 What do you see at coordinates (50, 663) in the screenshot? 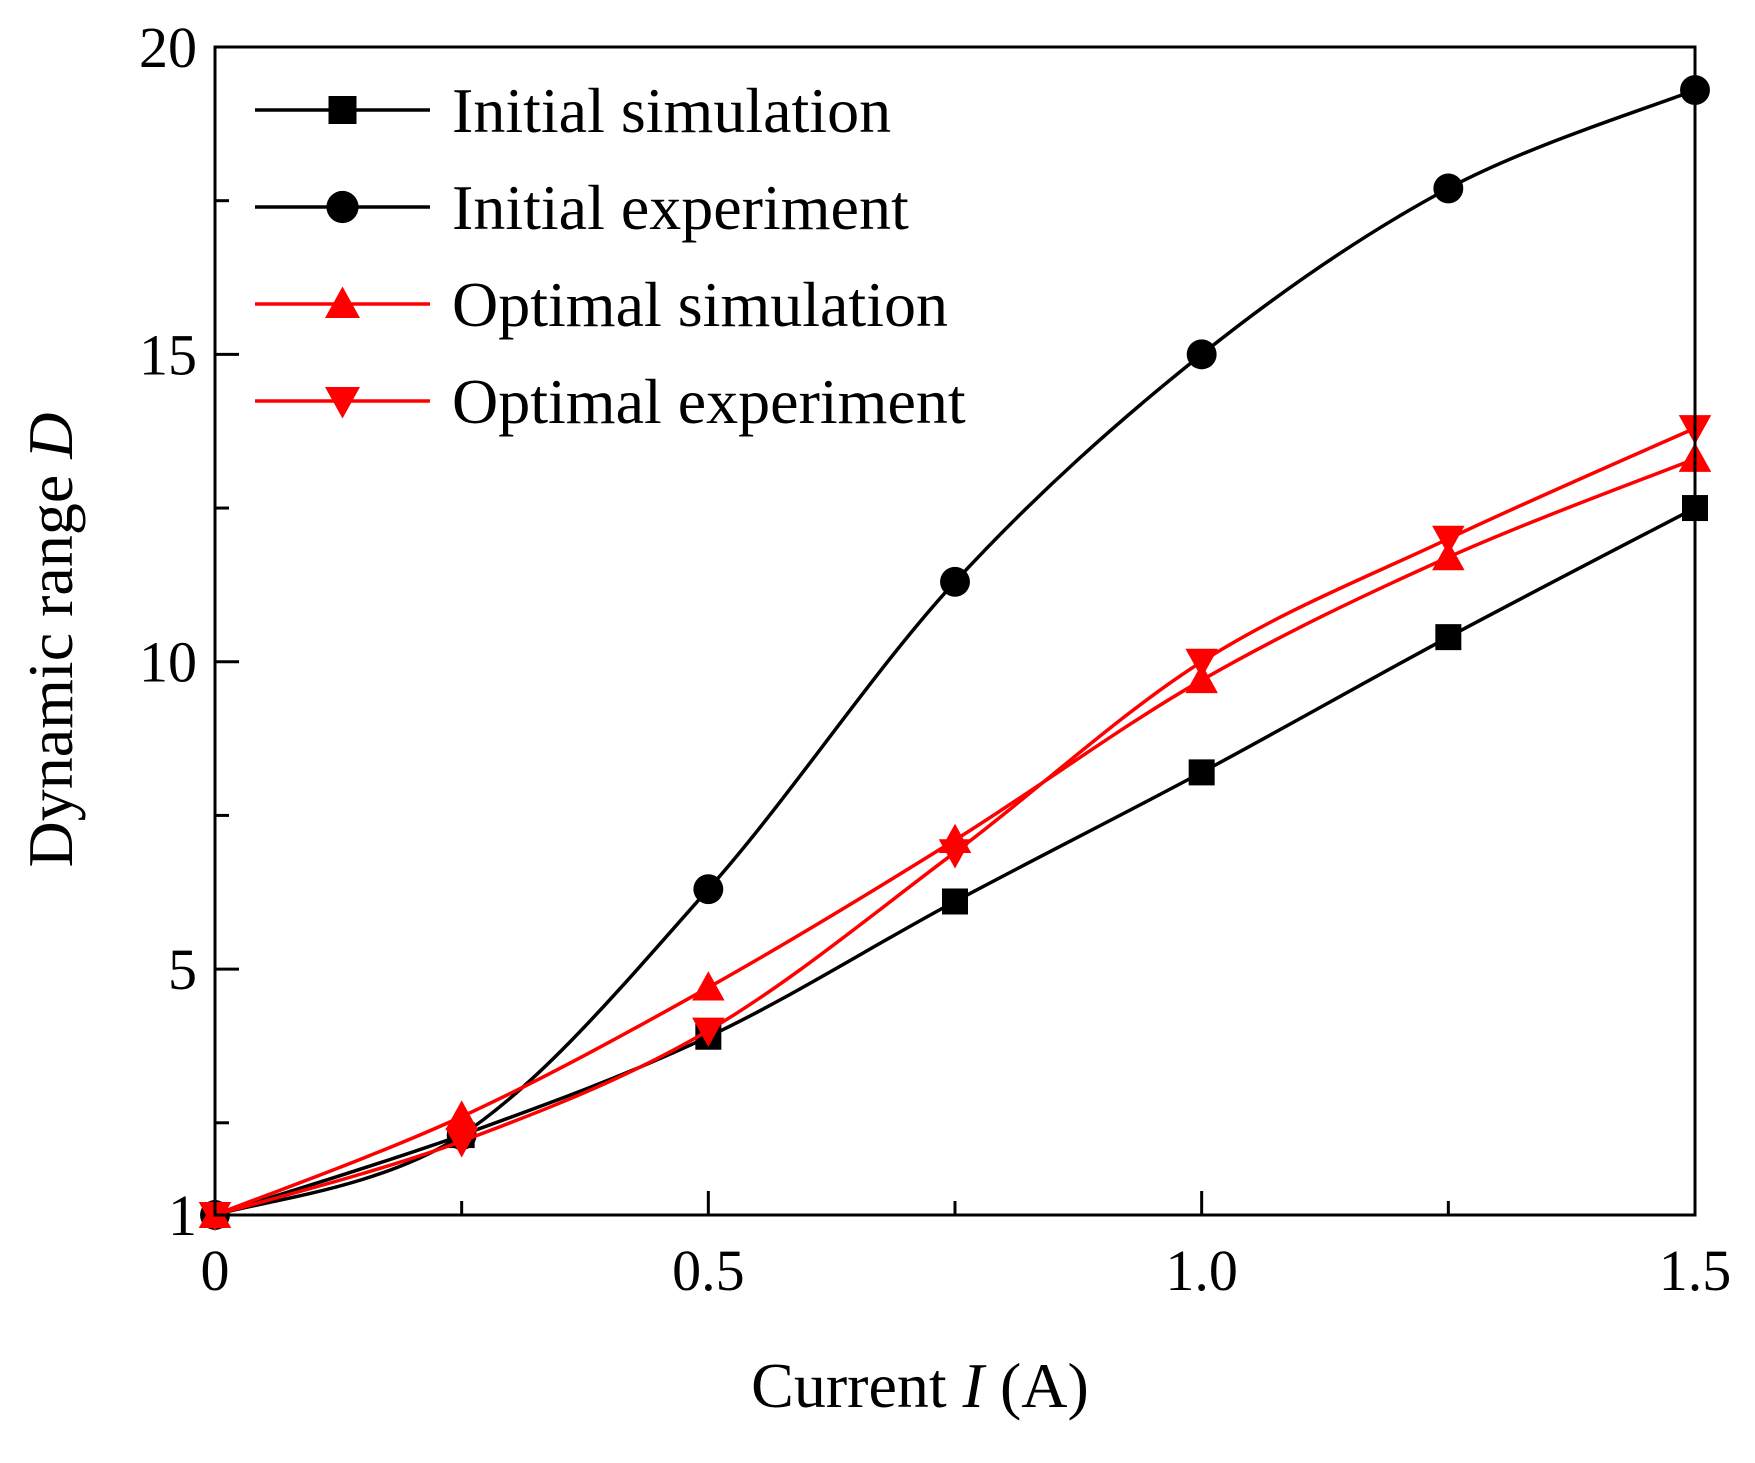
I see `y-axis-label-prefix: Dynamic range` at bounding box center [50, 663].